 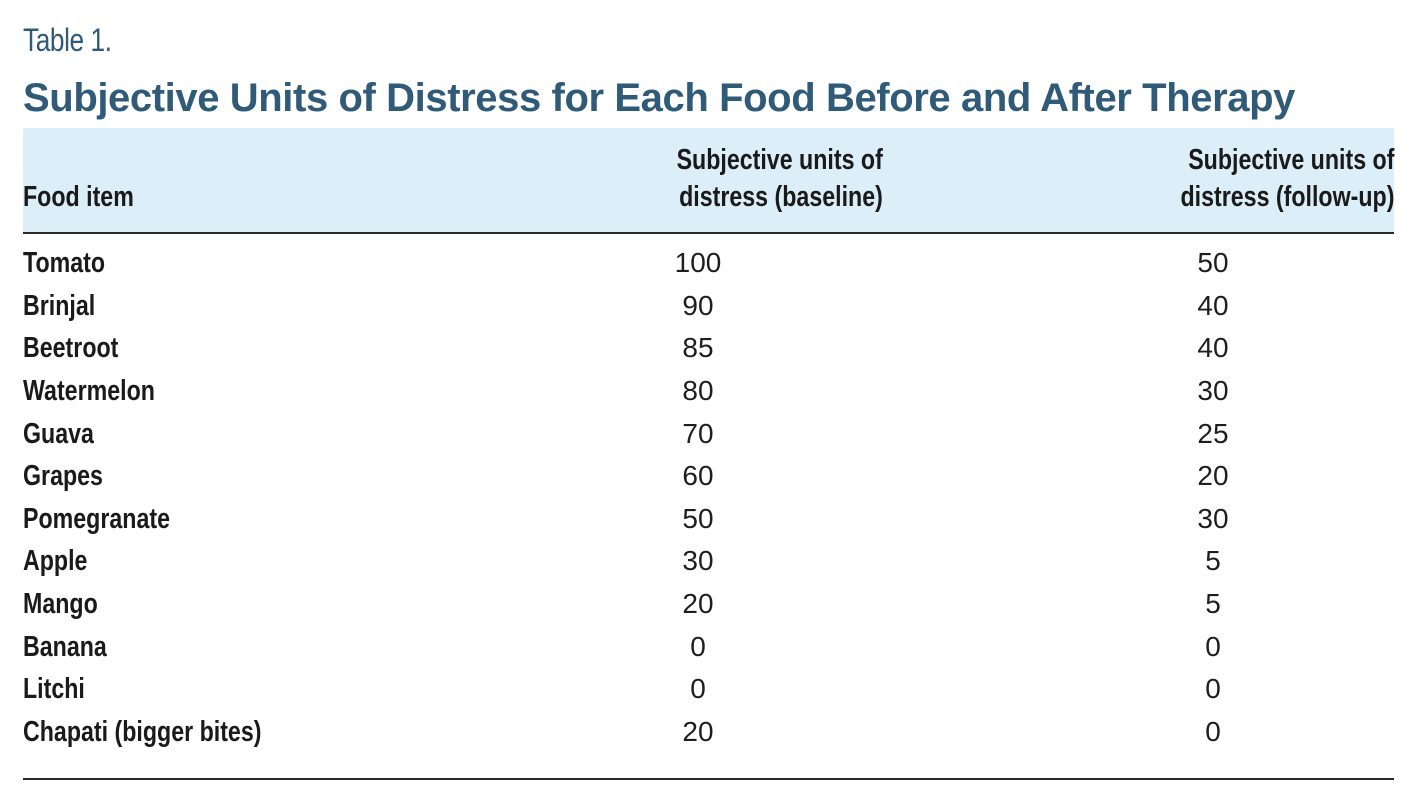 I want to click on food-item-name: Beetroot, so click(x=71, y=348).